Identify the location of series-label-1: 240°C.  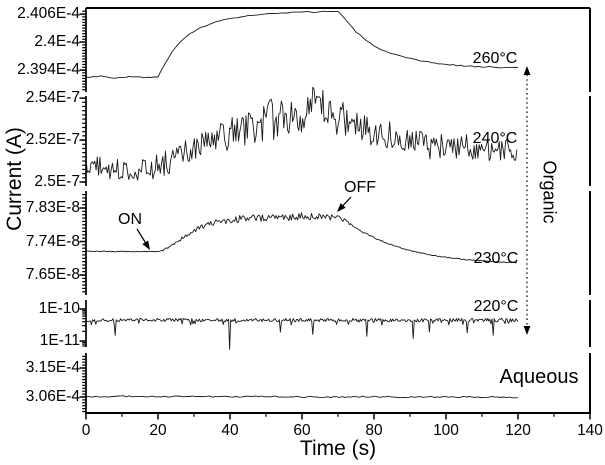
(495, 138).